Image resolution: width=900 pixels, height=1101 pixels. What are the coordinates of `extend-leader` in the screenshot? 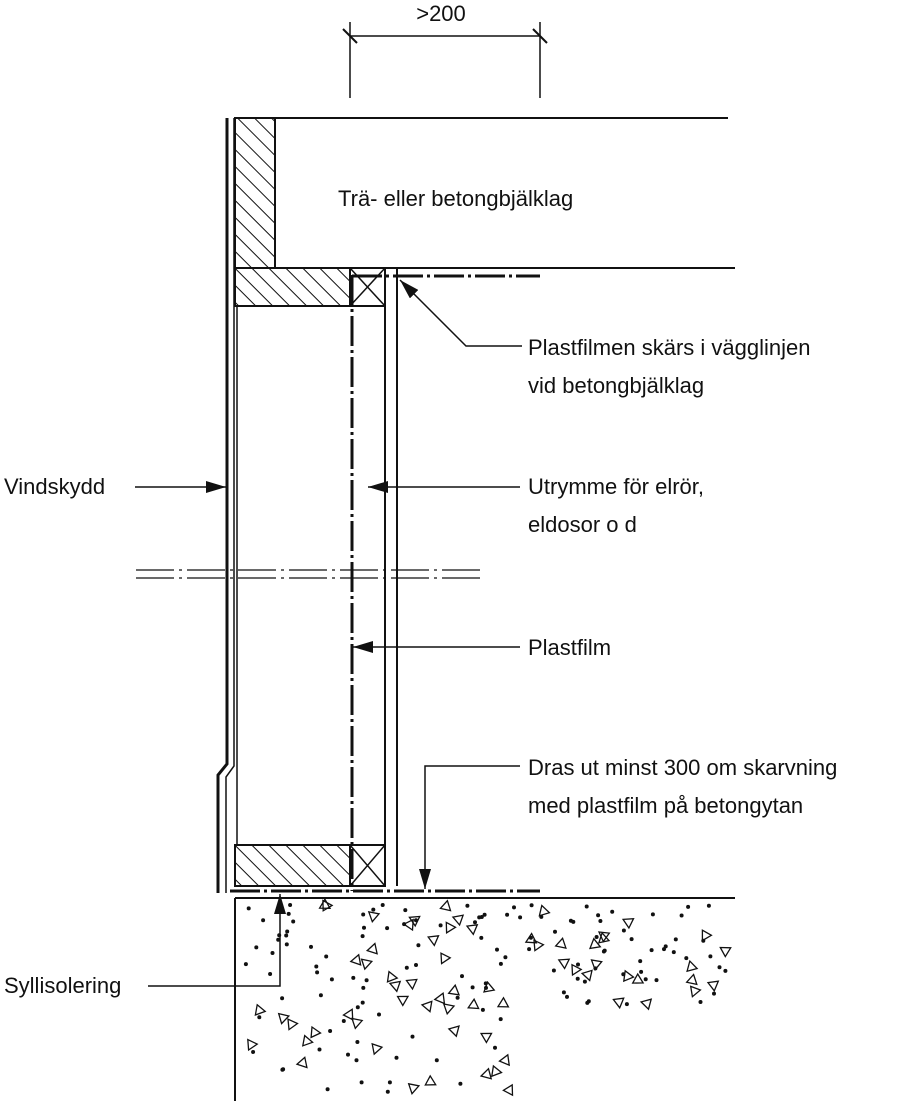 It's located at (469, 827).